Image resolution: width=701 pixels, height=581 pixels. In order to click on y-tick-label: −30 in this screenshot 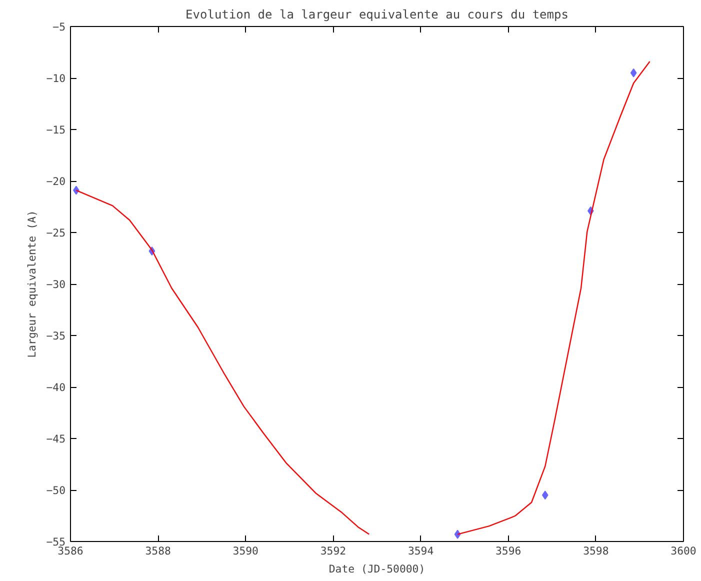, I will do `click(56, 284)`.